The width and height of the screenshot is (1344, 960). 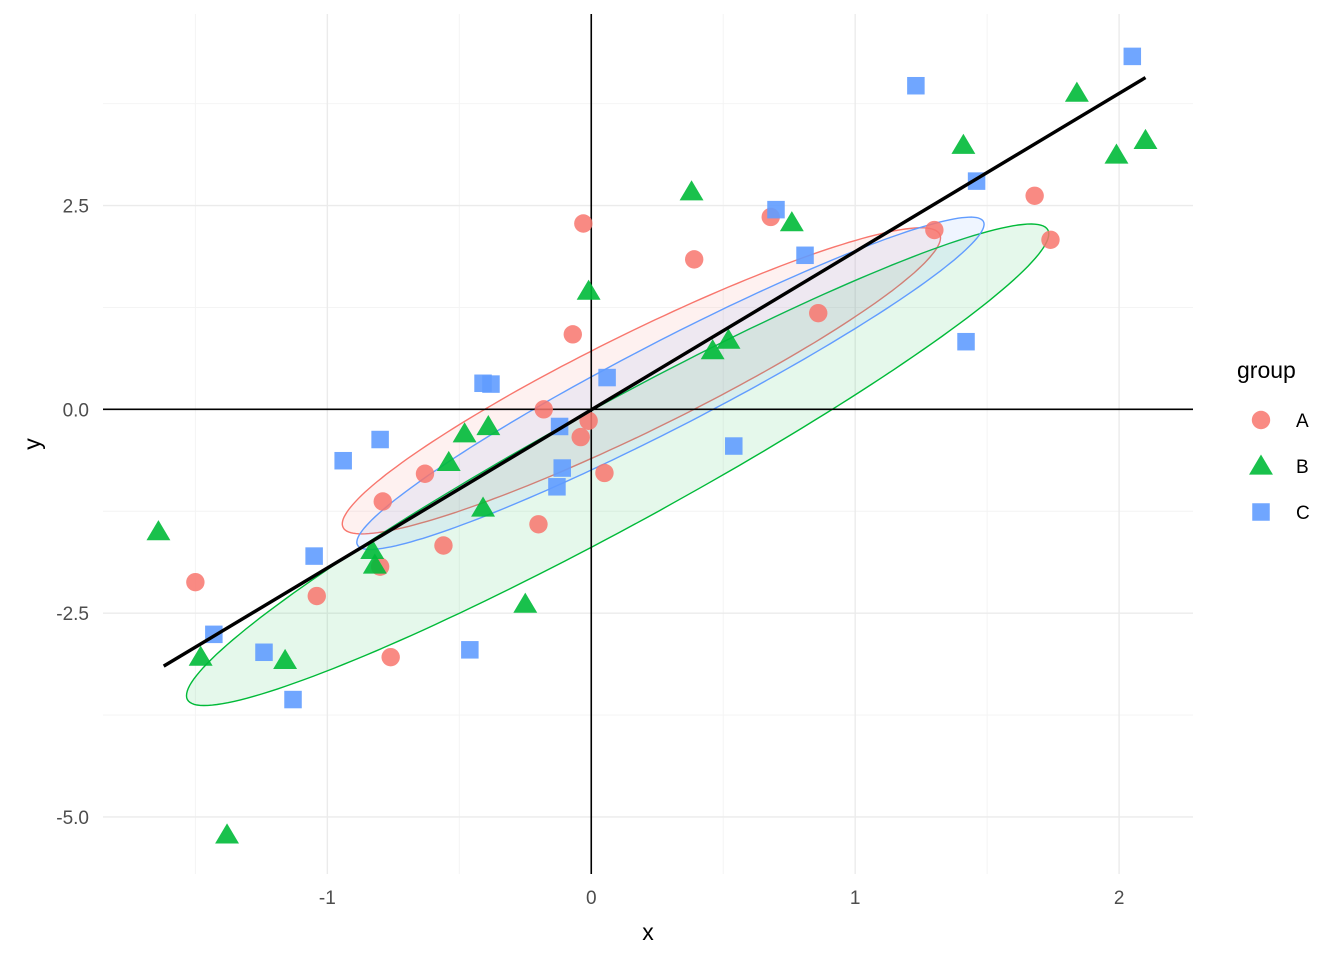 I want to click on legend-label-c: C, so click(x=1303, y=513).